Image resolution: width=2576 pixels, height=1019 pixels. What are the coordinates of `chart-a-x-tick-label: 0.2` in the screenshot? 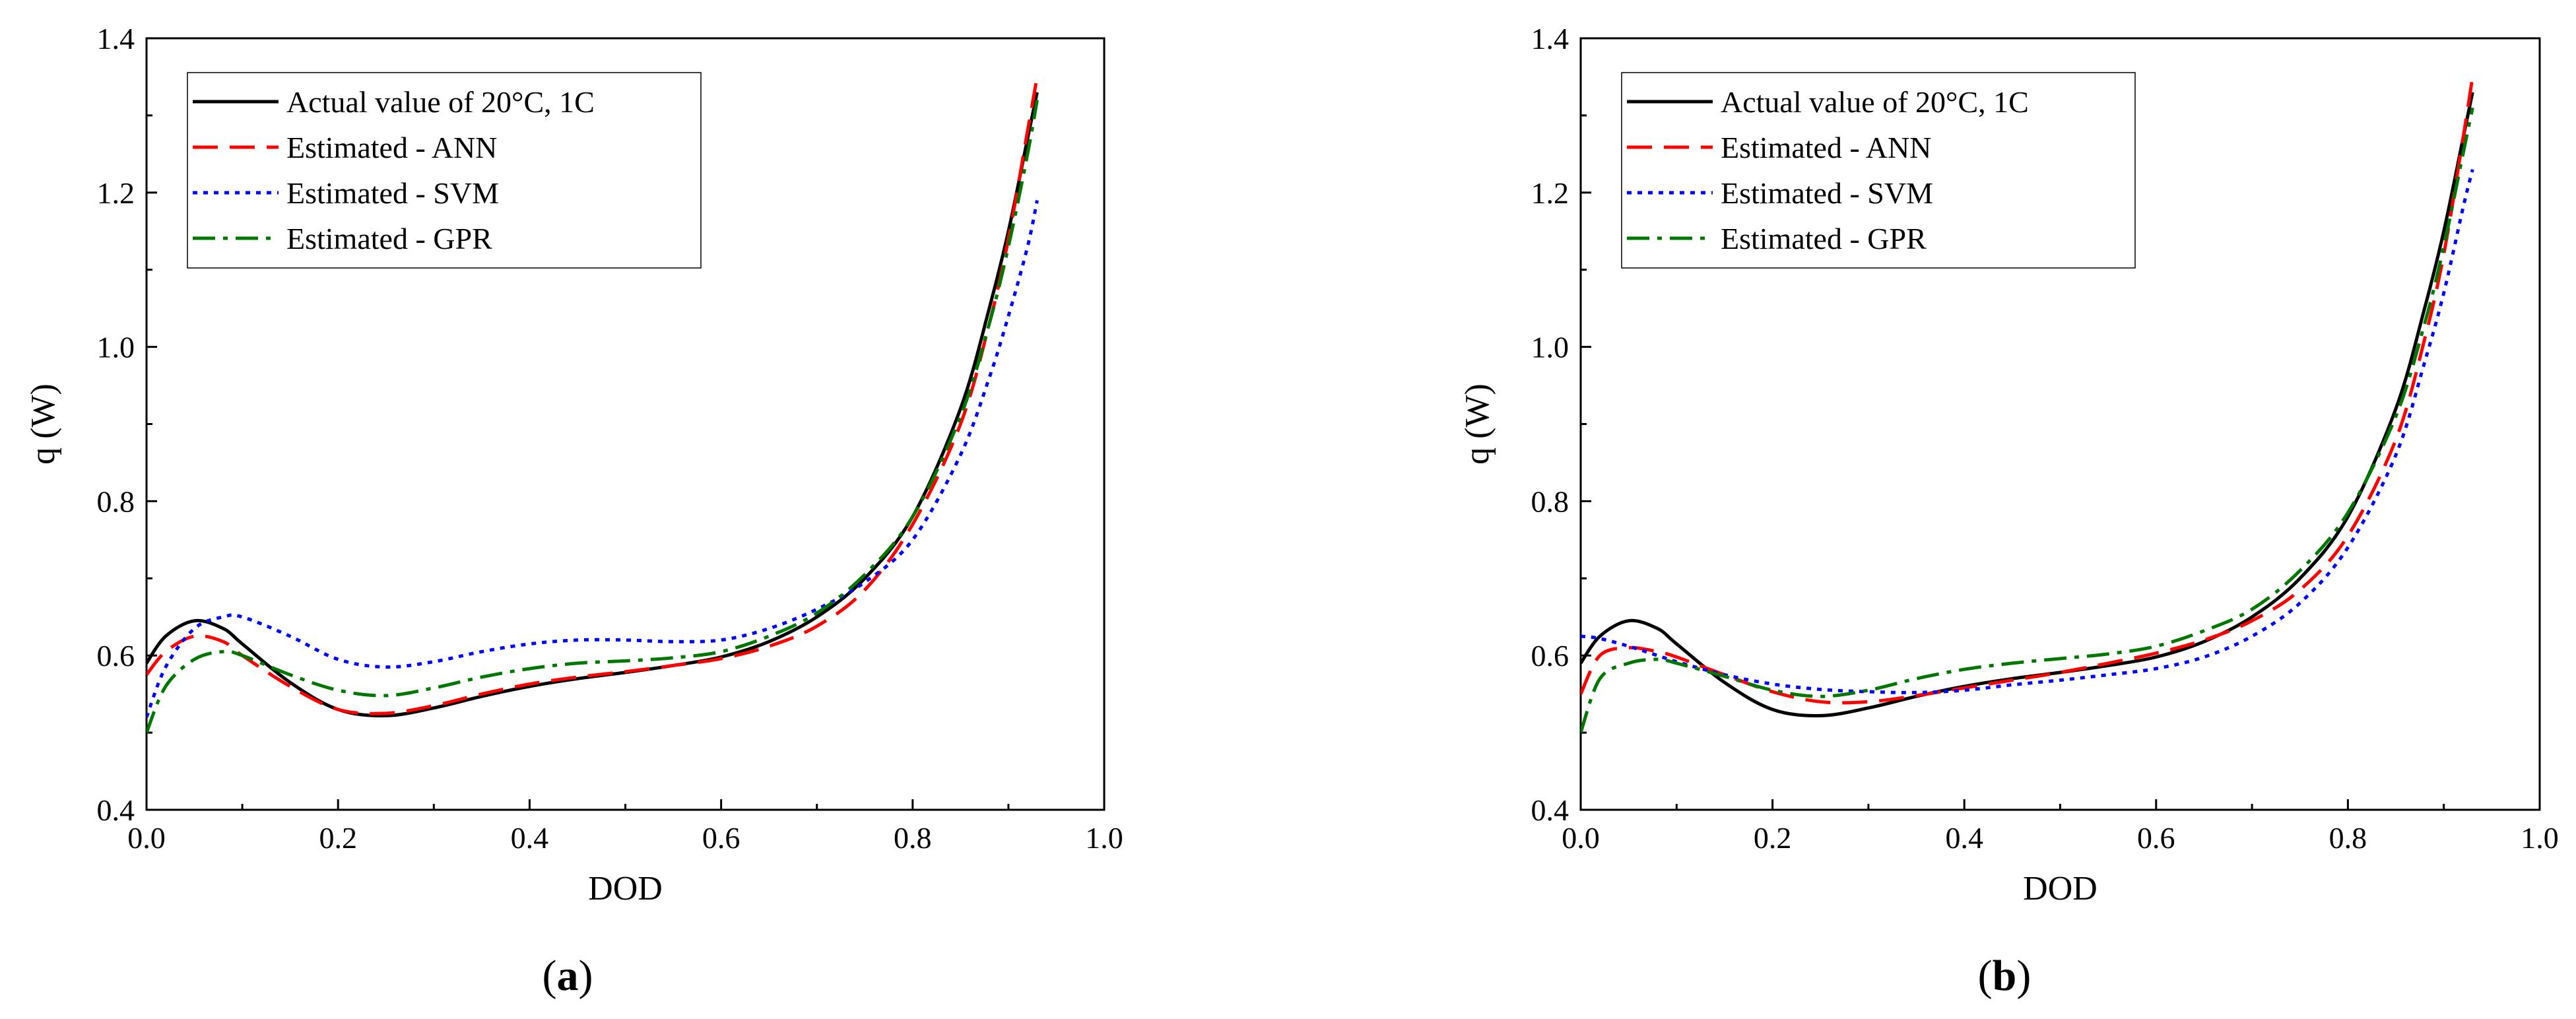 It's located at (338, 838).